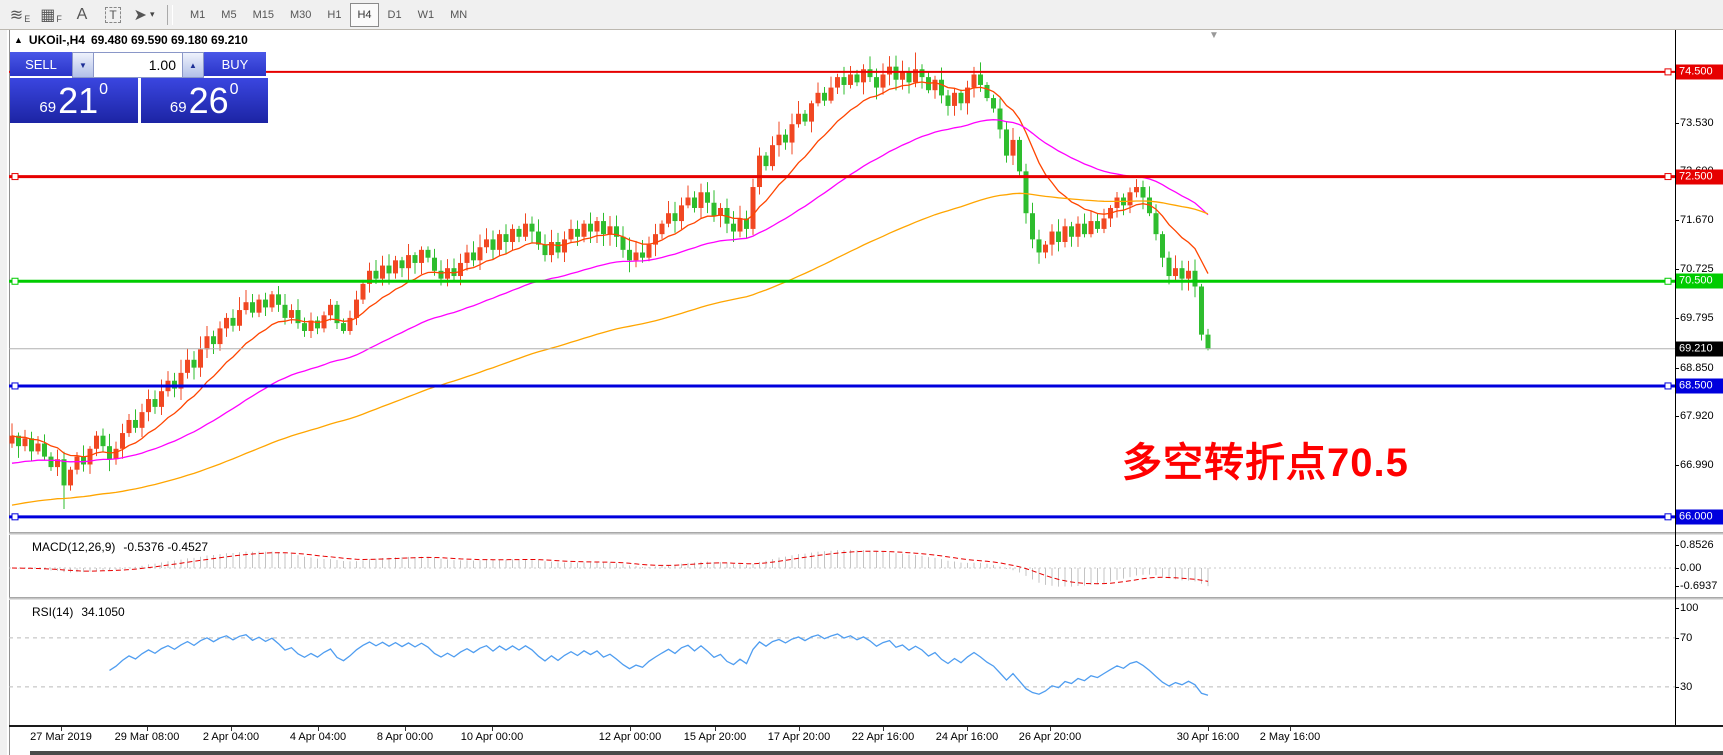 The height and width of the screenshot is (755, 1723). What do you see at coordinates (231, 737) in the screenshot?
I see `time-label: 2 Apr 04:00` at bounding box center [231, 737].